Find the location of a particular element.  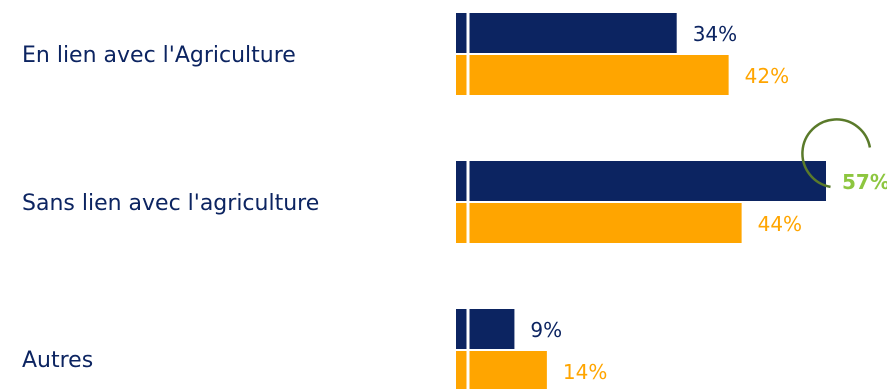

highlight-annotation is located at coordinates (836, 153).